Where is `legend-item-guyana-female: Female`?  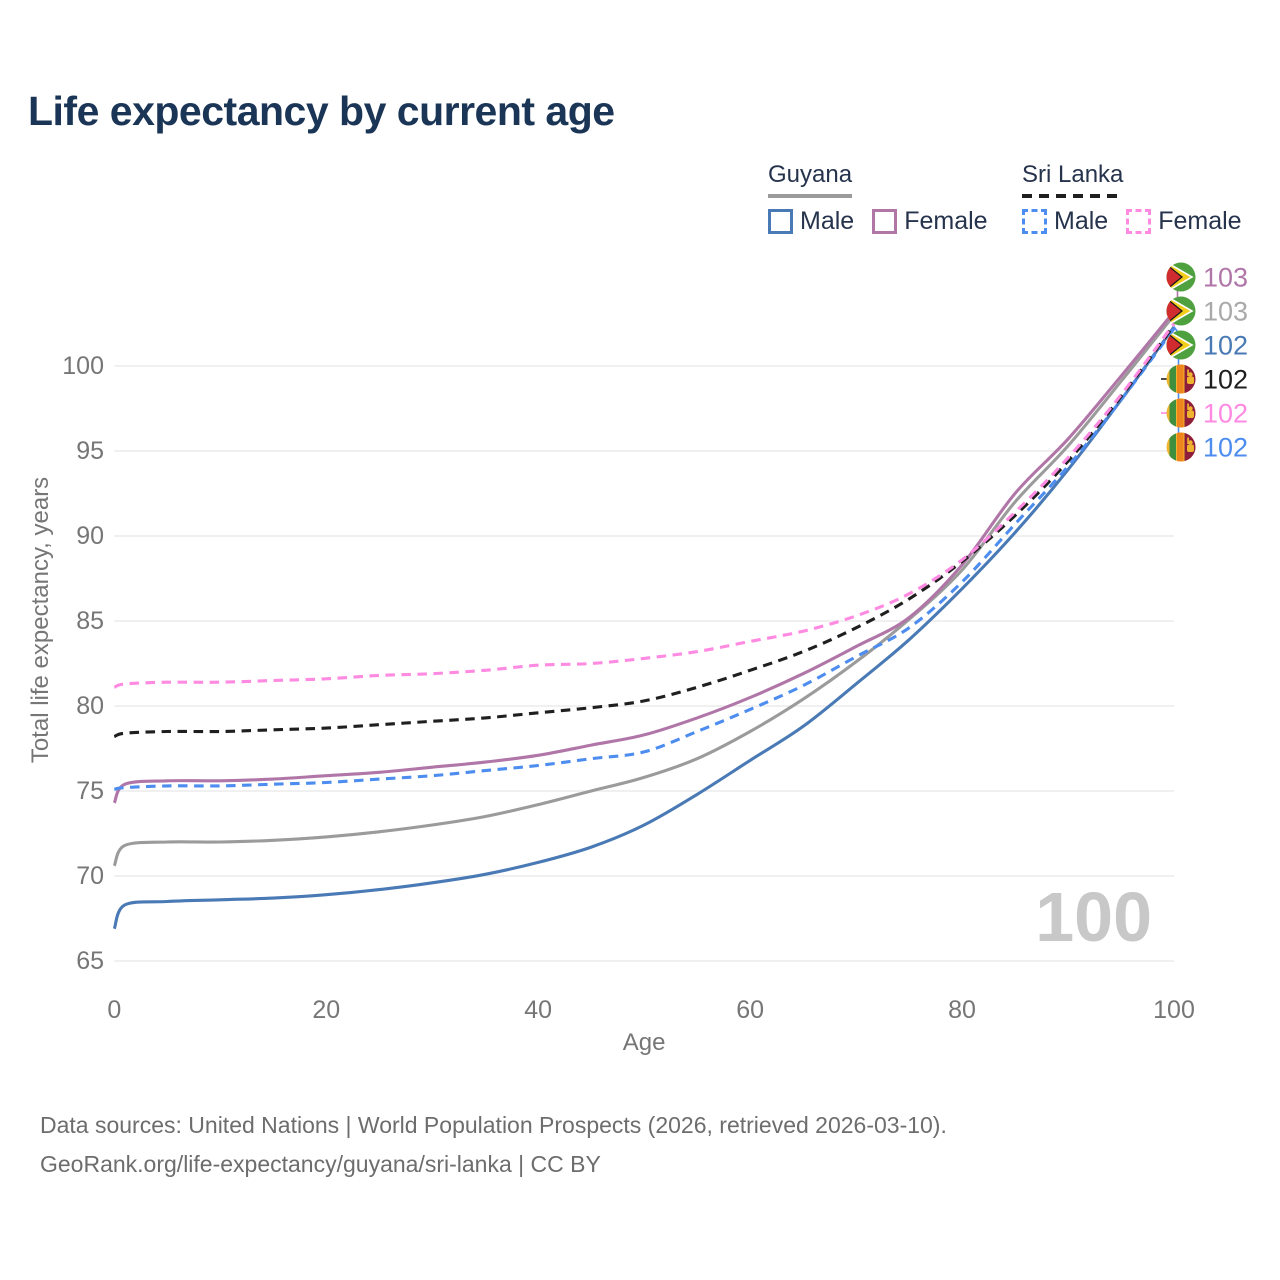 legend-item-guyana-female: Female is located at coordinates (930, 221).